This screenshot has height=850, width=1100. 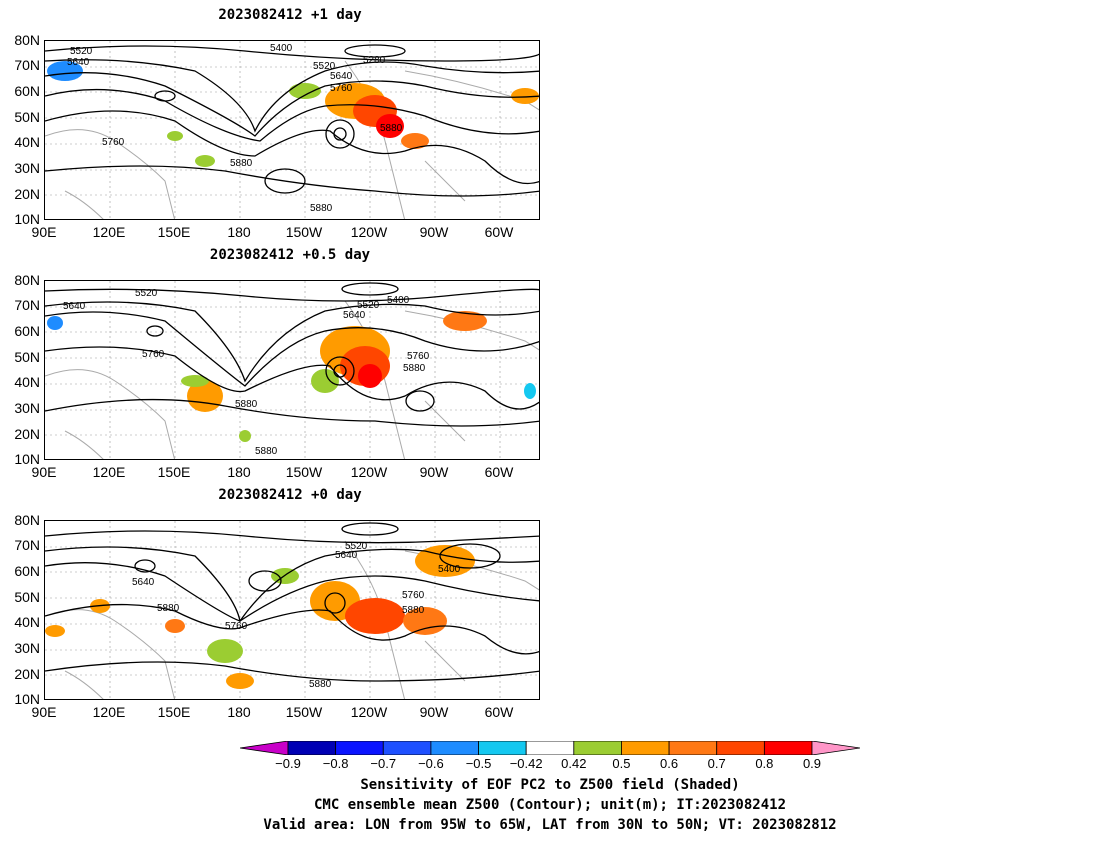 I want to click on colorbar-label: 0.42, so click(x=574, y=763).